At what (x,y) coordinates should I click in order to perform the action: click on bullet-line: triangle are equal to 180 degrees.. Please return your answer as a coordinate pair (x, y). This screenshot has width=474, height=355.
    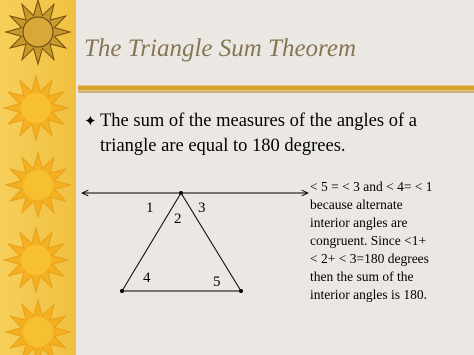
    Looking at the image, I should click on (223, 146).